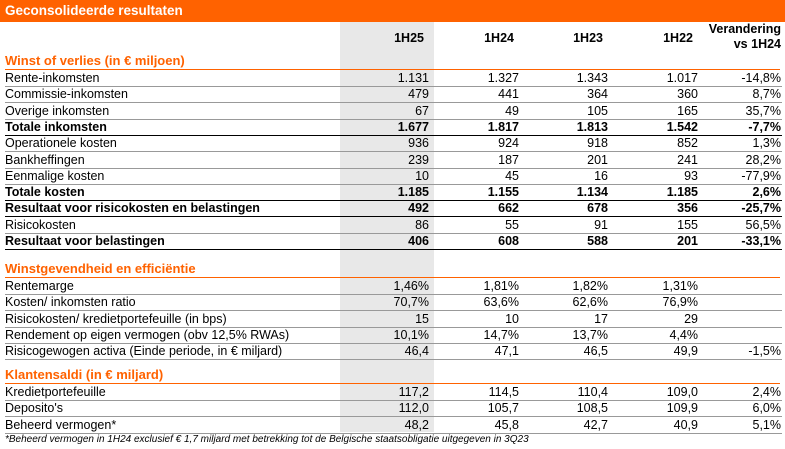 This screenshot has height=449, width=785. I want to click on table-row: Risicokosten 86 55 91 155 56,5%, so click(393, 225).